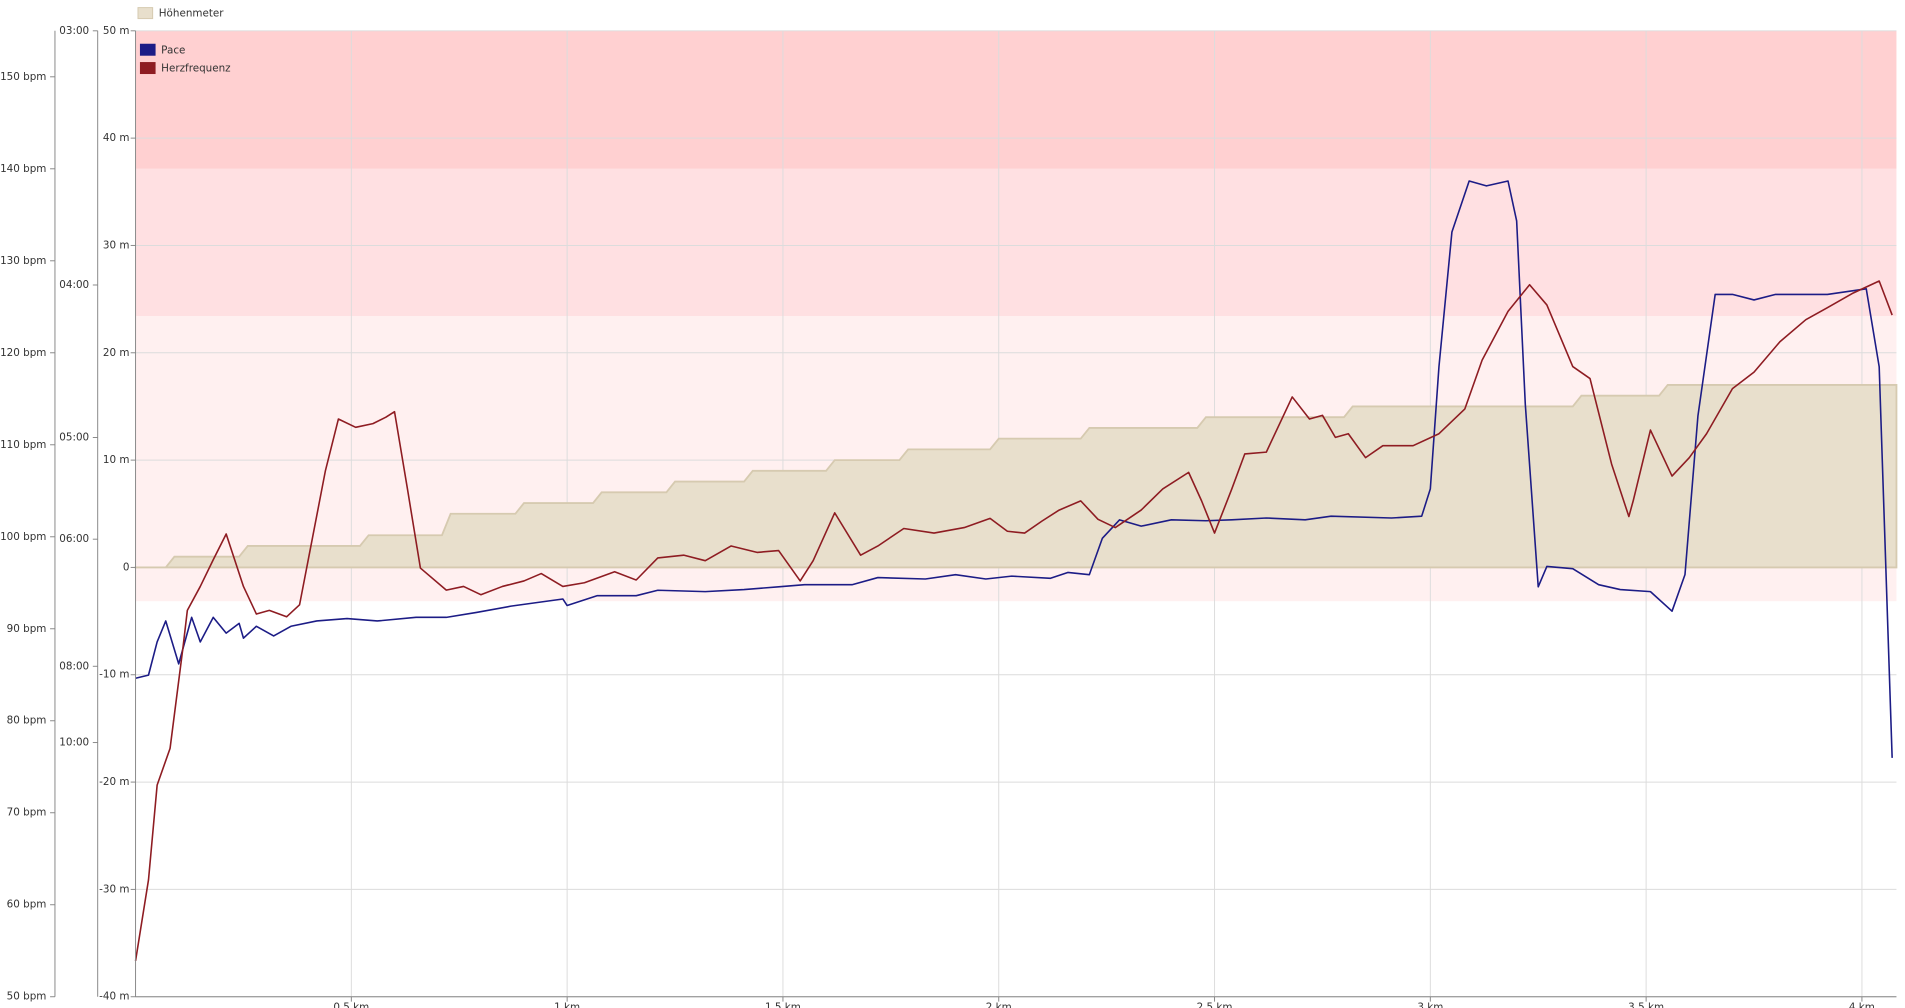 The width and height of the screenshot is (1905, 1008). What do you see at coordinates (1215, 1005) in the screenshot?
I see `x-tick-label: 2,5 km` at bounding box center [1215, 1005].